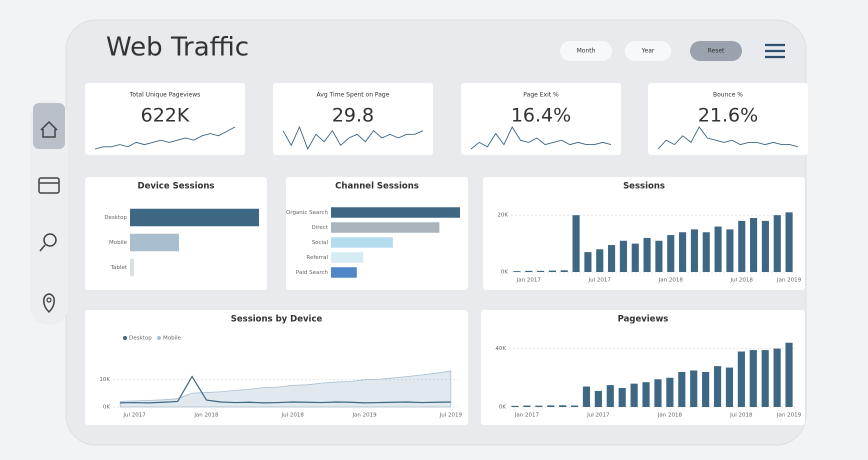 Image resolution: width=868 pixels, height=460 pixels. What do you see at coordinates (176, 187) in the screenshot?
I see `chart-title: Device Sessions` at bounding box center [176, 187].